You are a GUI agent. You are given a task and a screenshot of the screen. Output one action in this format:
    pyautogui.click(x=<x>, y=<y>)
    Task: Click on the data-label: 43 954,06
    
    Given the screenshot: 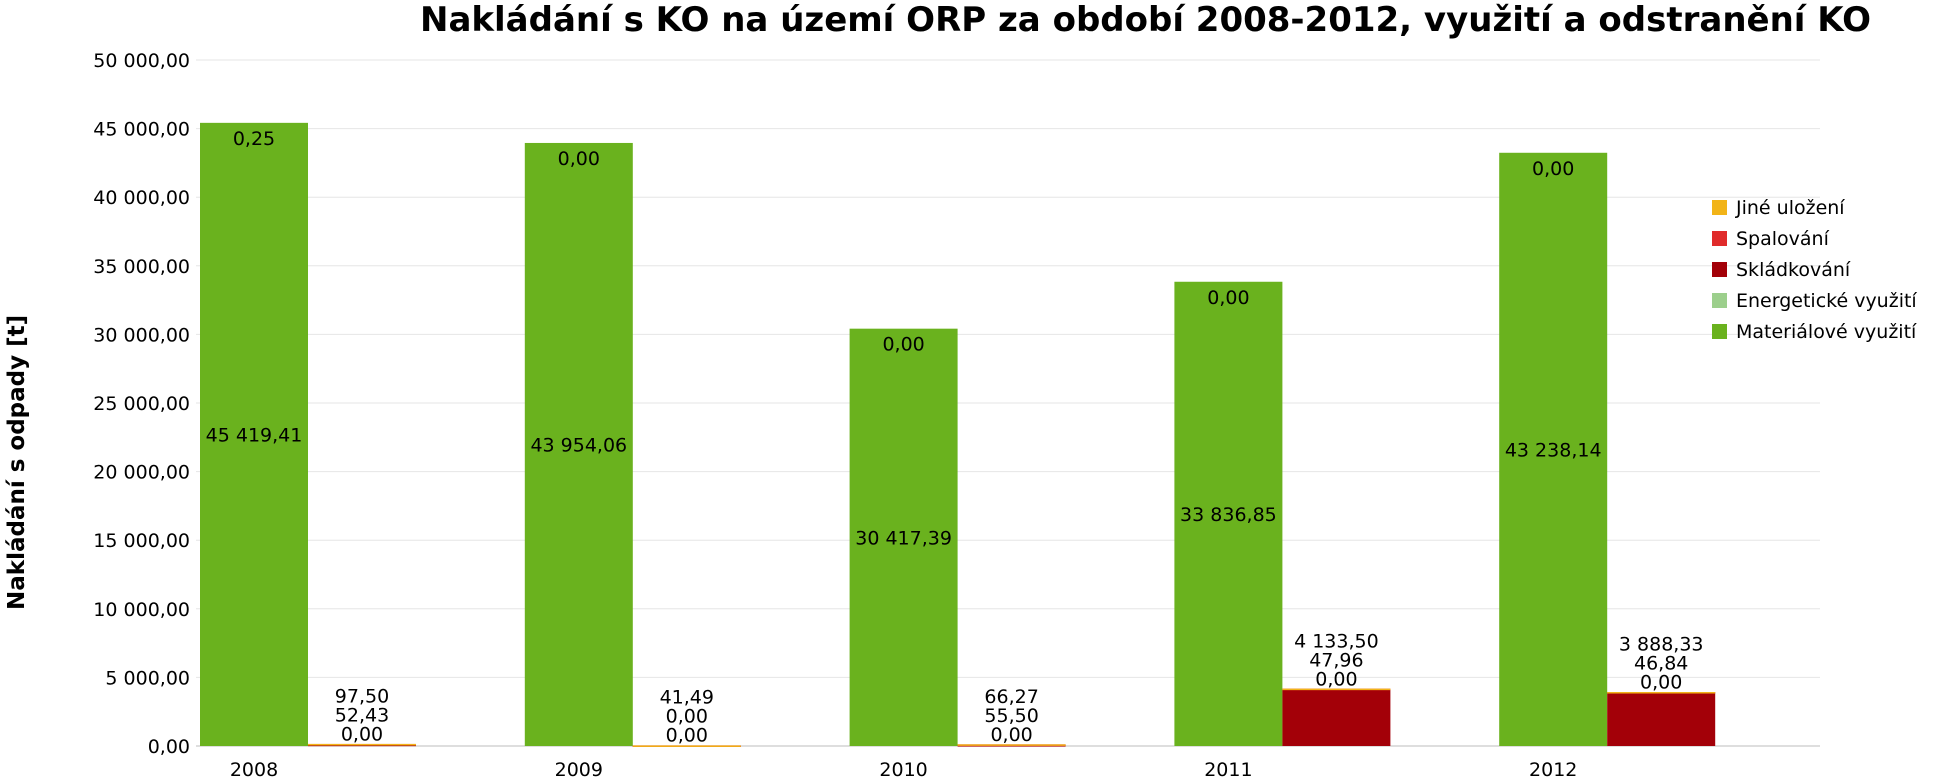 What is the action you would take?
    pyautogui.click(x=578, y=445)
    